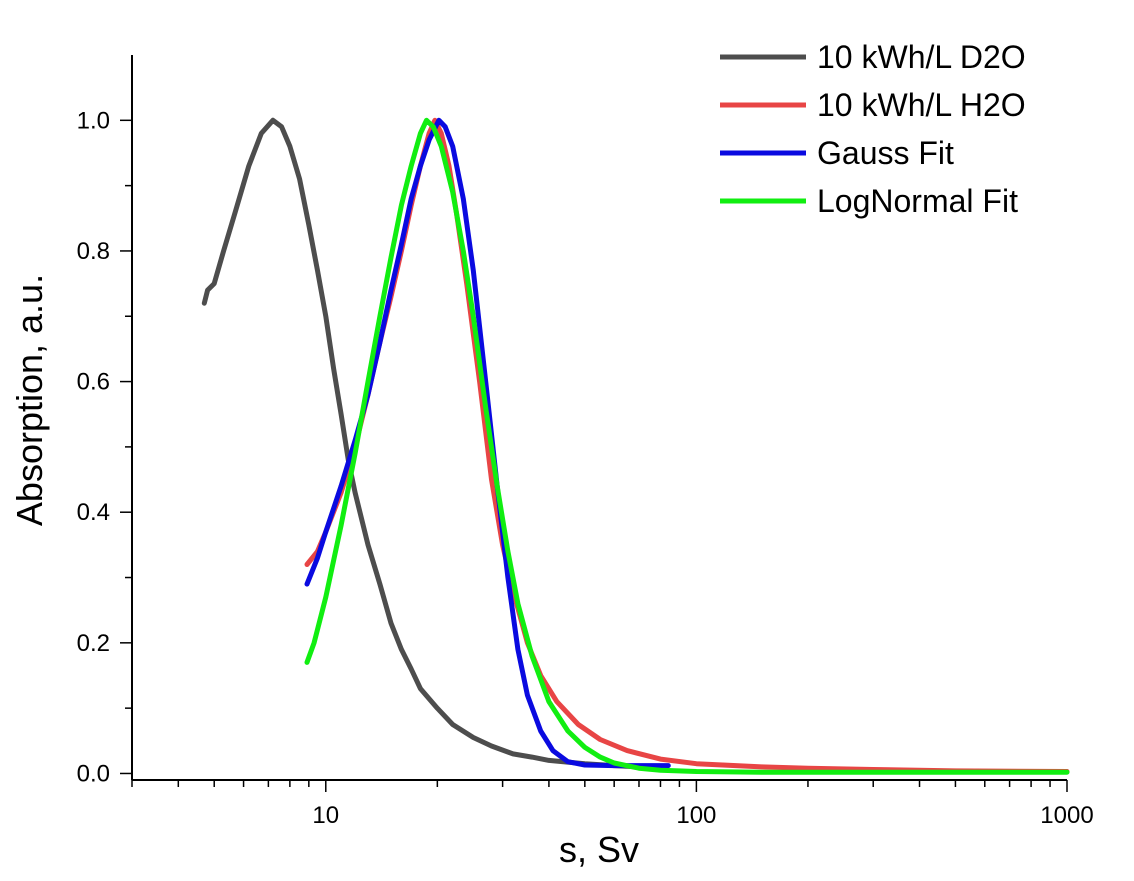 This screenshot has height=881, width=1134. What do you see at coordinates (921, 105) in the screenshot?
I see `legend-label: 10 kWh/L H2O` at bounding box center [921, 105].